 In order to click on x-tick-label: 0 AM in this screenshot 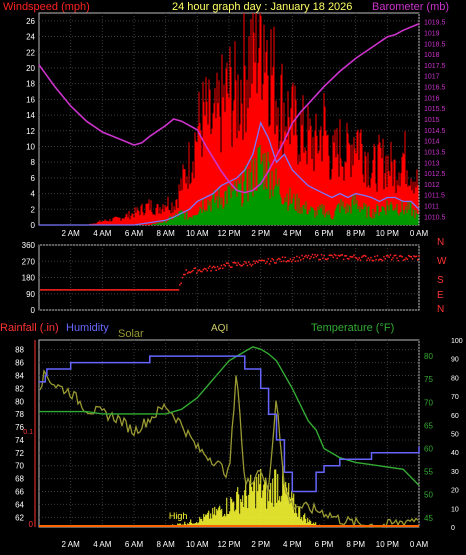, I will do `click(419, 544)`.